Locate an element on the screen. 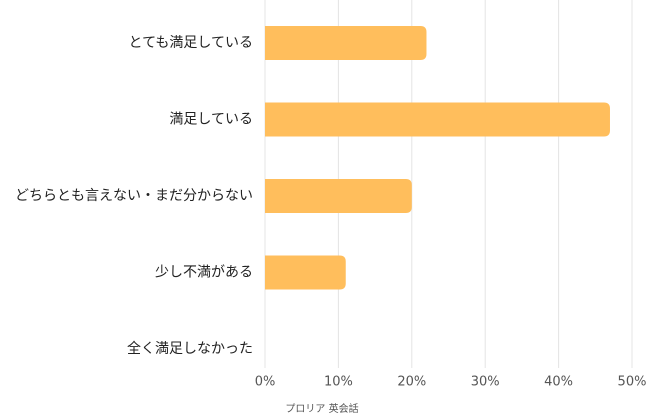 The width and height of the screenshot is (660, 419). x-tick-label: 0% is located at coordinates (265, 382).